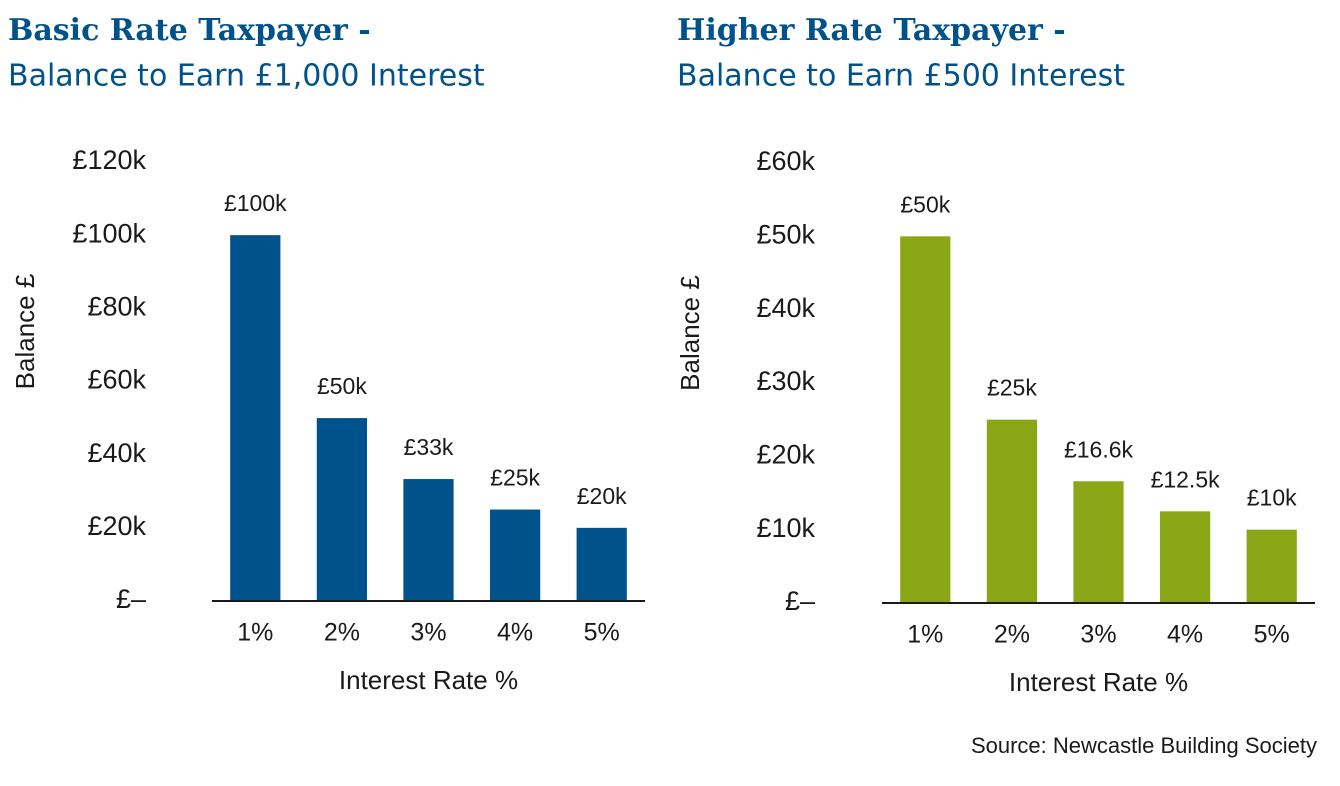 This screenshot has height=786, width=1340. Describe the element at coordinates (1099, 449) in the screenshot. I see `value-label: £16.6k` at that location.